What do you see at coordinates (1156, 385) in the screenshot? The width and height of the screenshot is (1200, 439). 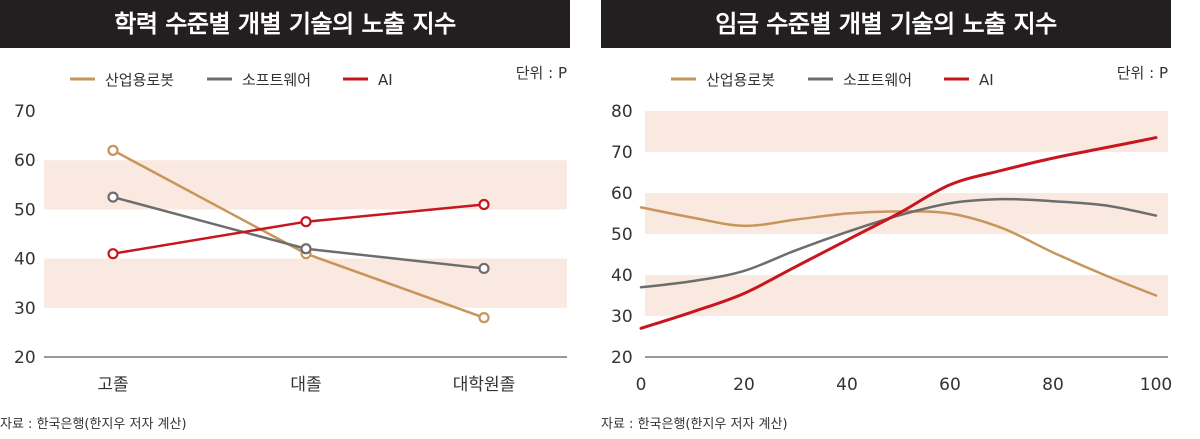 I see `x-tick-label: 100` at bounding box center [1156, 385].